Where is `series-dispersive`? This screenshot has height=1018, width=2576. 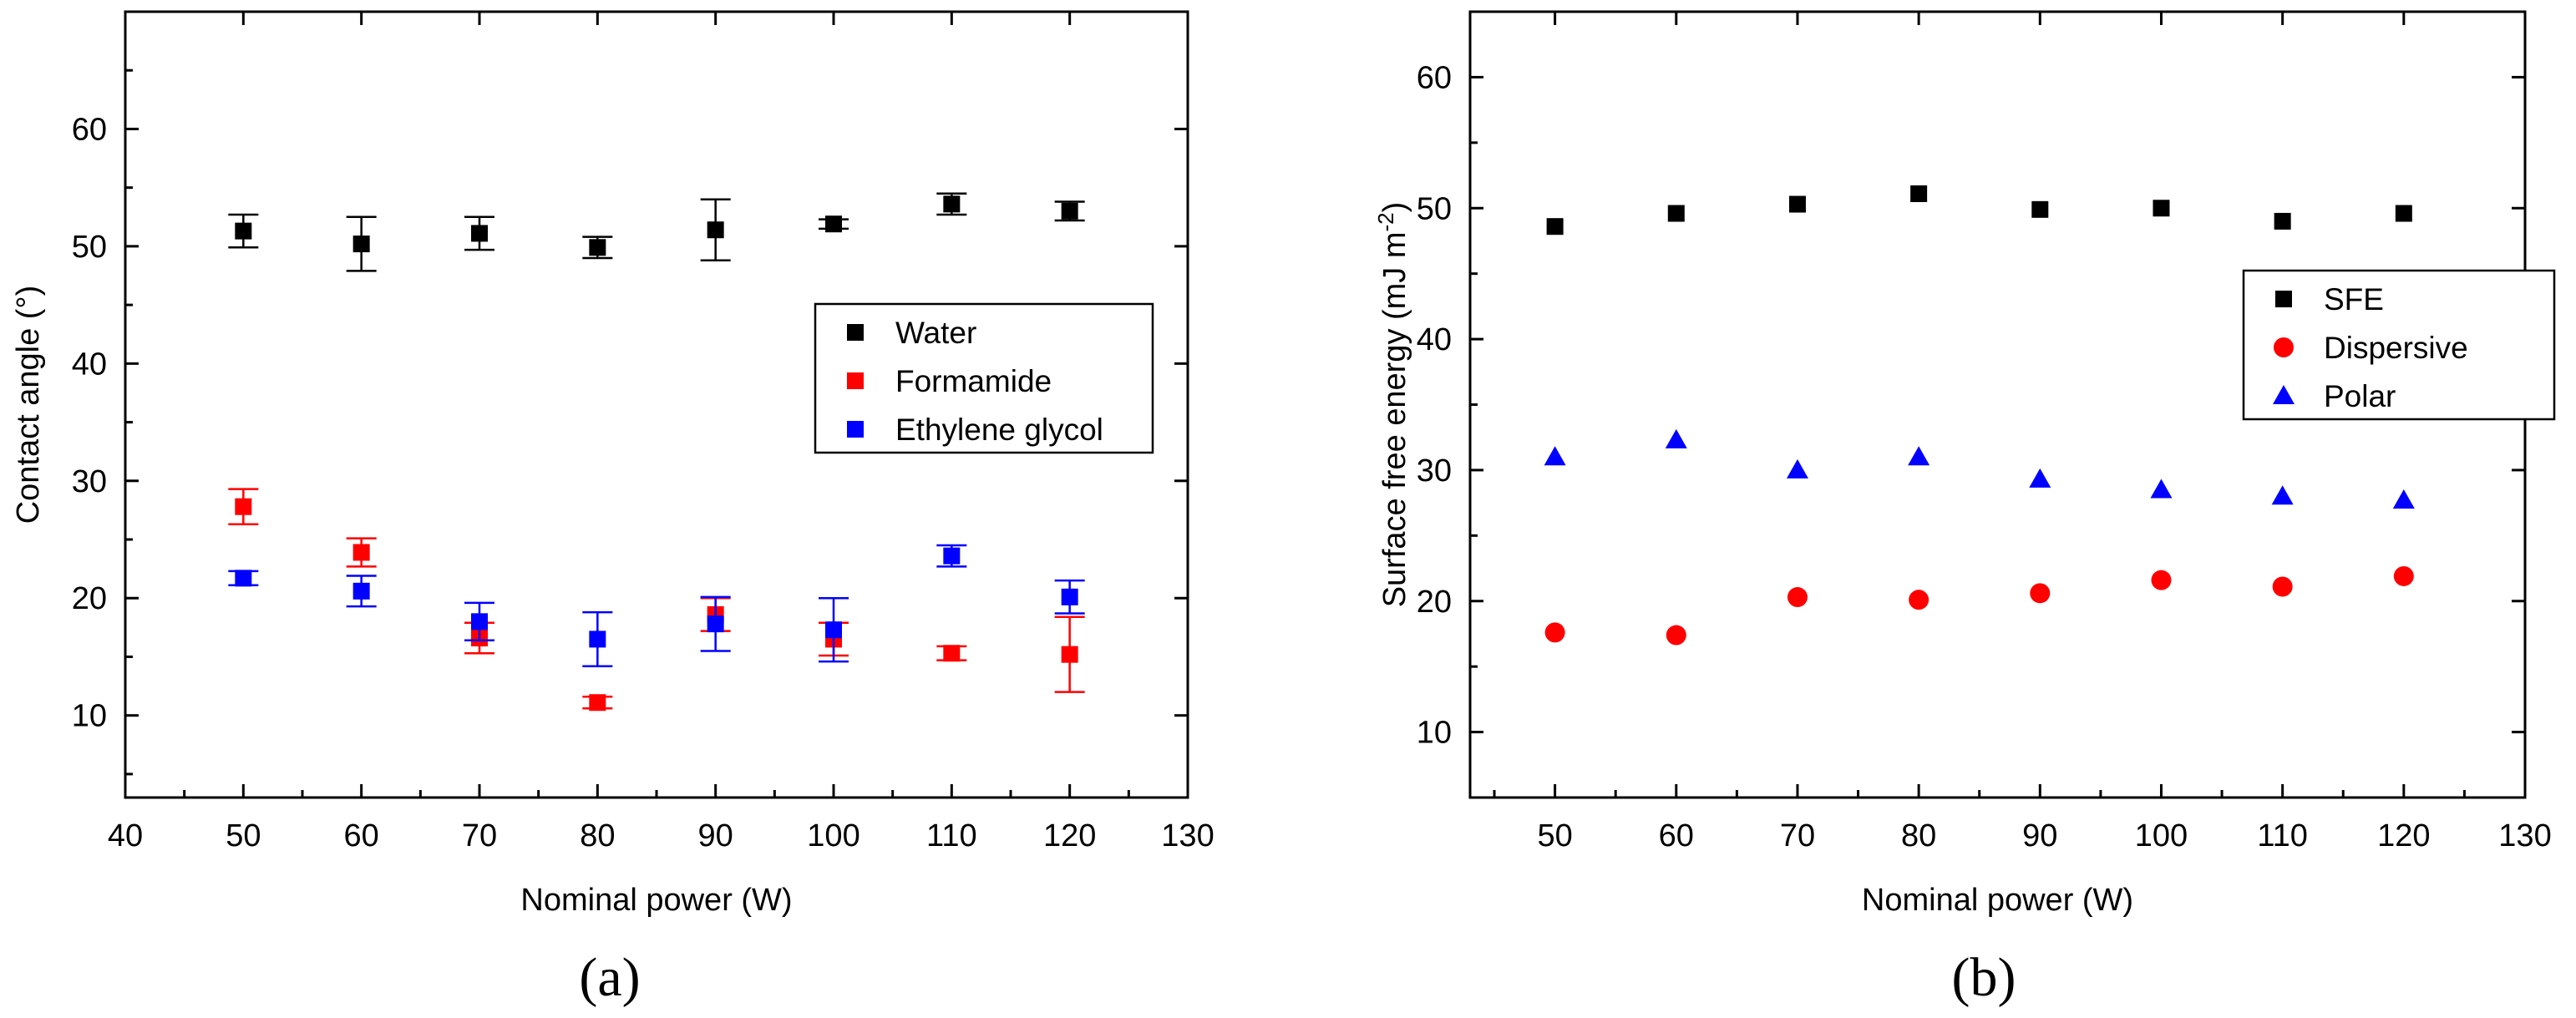
series-dispersive is located at coordinates (1979, 605).